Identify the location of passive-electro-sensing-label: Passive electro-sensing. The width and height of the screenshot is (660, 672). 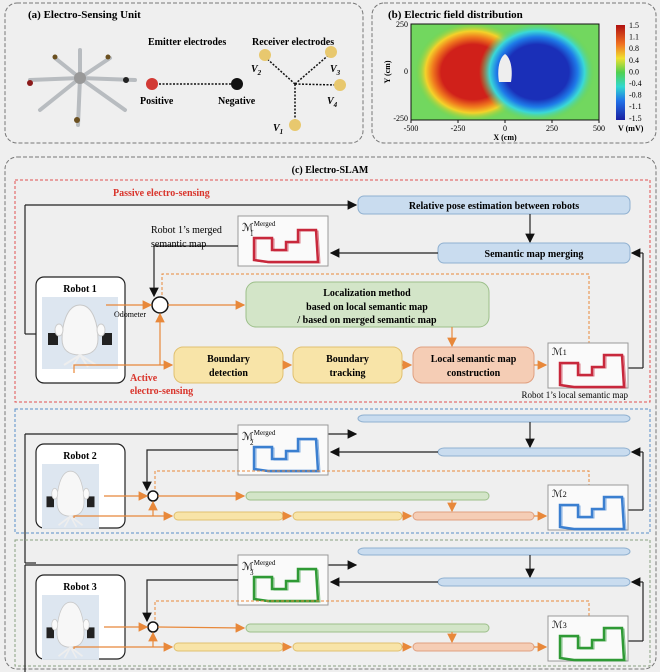
(161, 193).